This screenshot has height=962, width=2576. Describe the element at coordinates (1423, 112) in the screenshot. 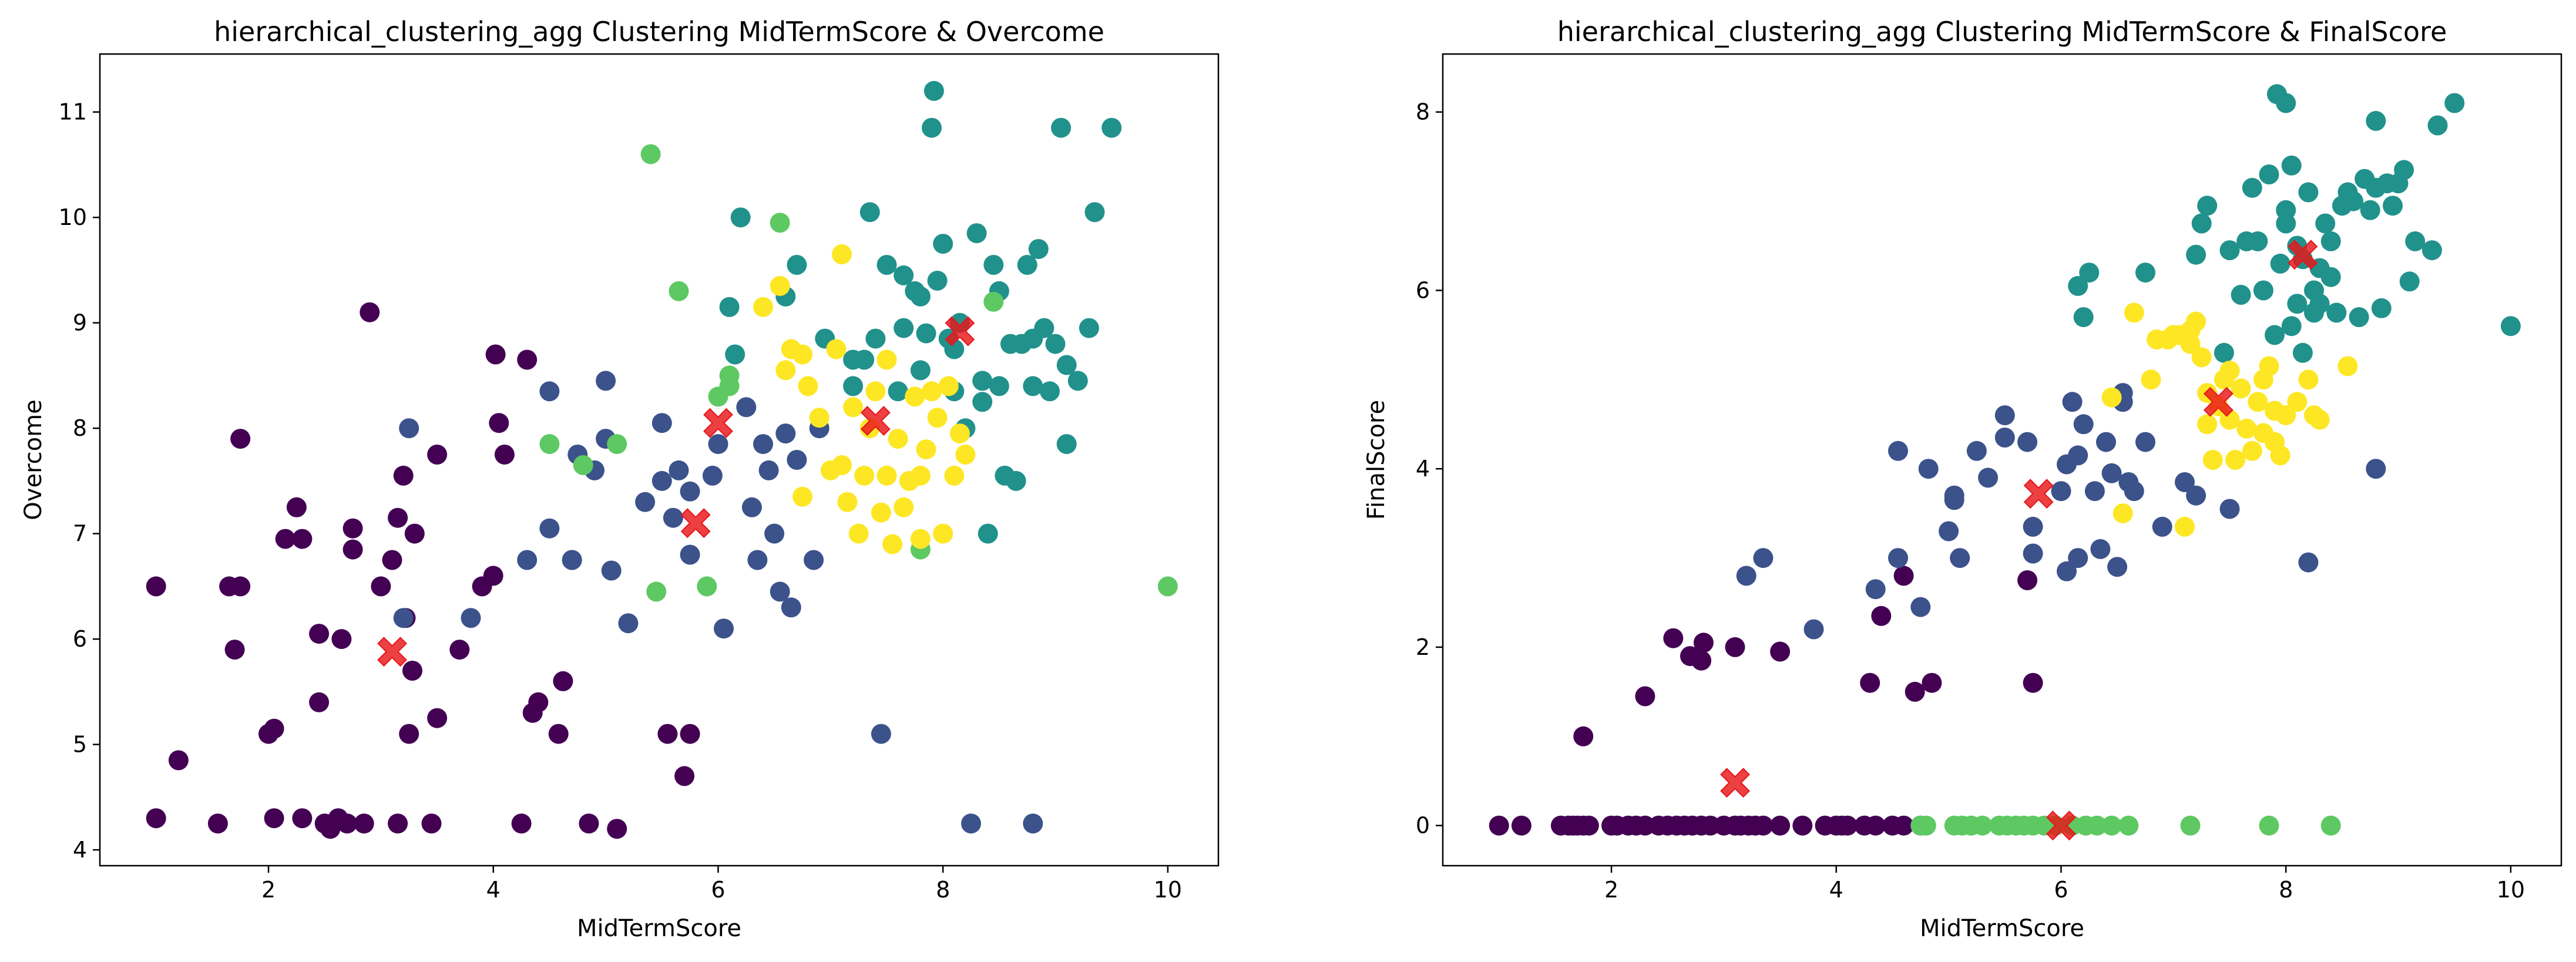

I see `y-tick-label: 8` at that location.